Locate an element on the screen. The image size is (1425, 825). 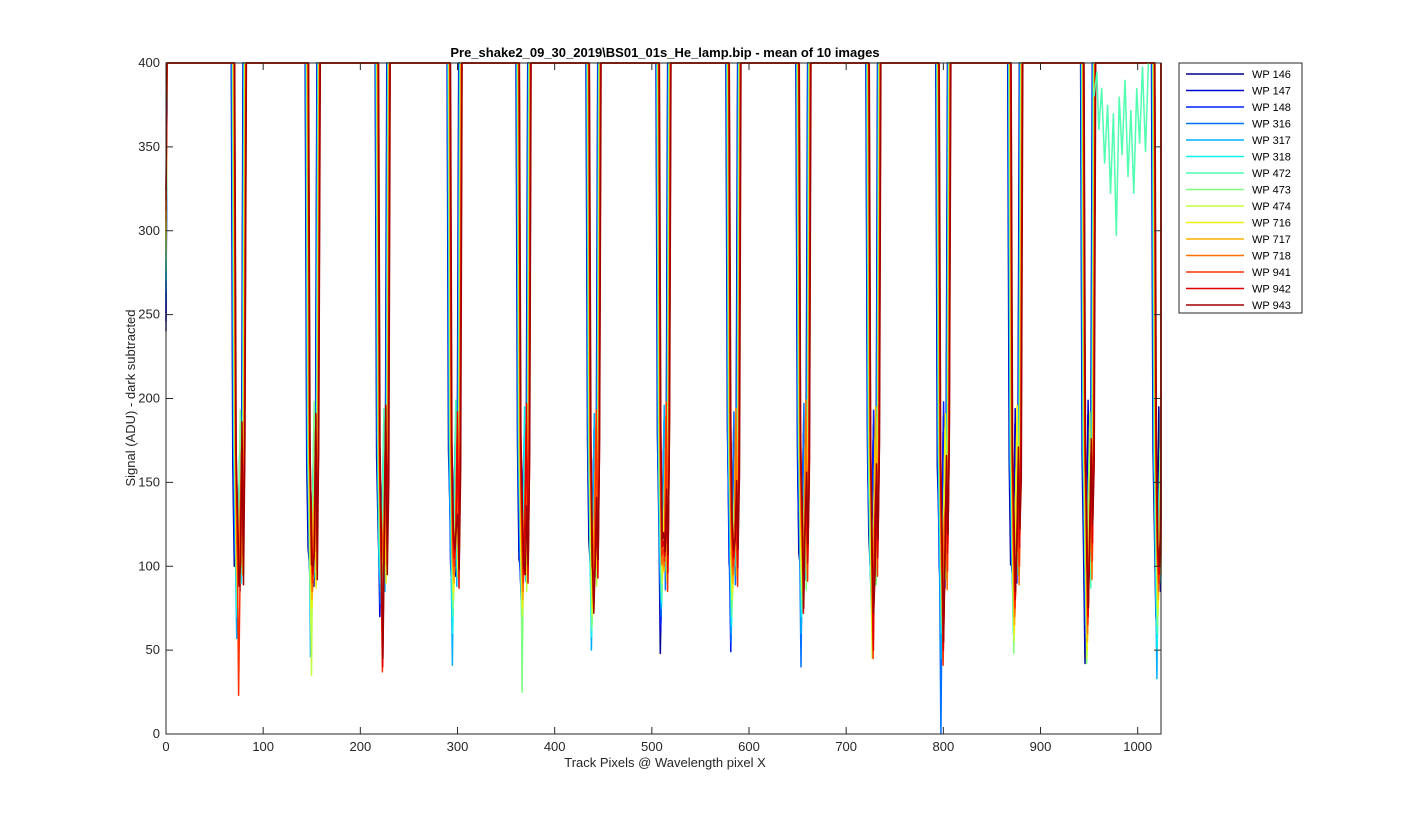
x-tick-label: 800 is located at coordinates (943, 746).